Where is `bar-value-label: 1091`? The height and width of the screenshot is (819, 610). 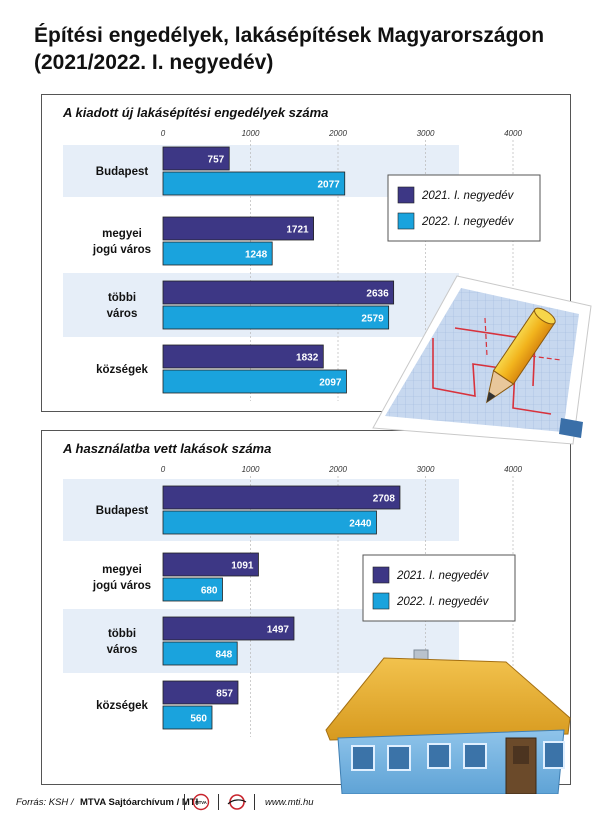 bar-value-label: 1091 is located at coordinates (242, 566).